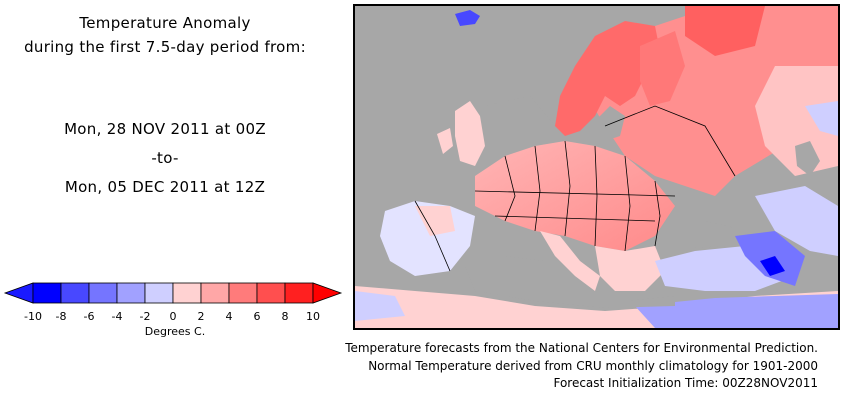  Describe the element at coordinates (662, 68) in the screenshot. I see `region-finland` at that location.